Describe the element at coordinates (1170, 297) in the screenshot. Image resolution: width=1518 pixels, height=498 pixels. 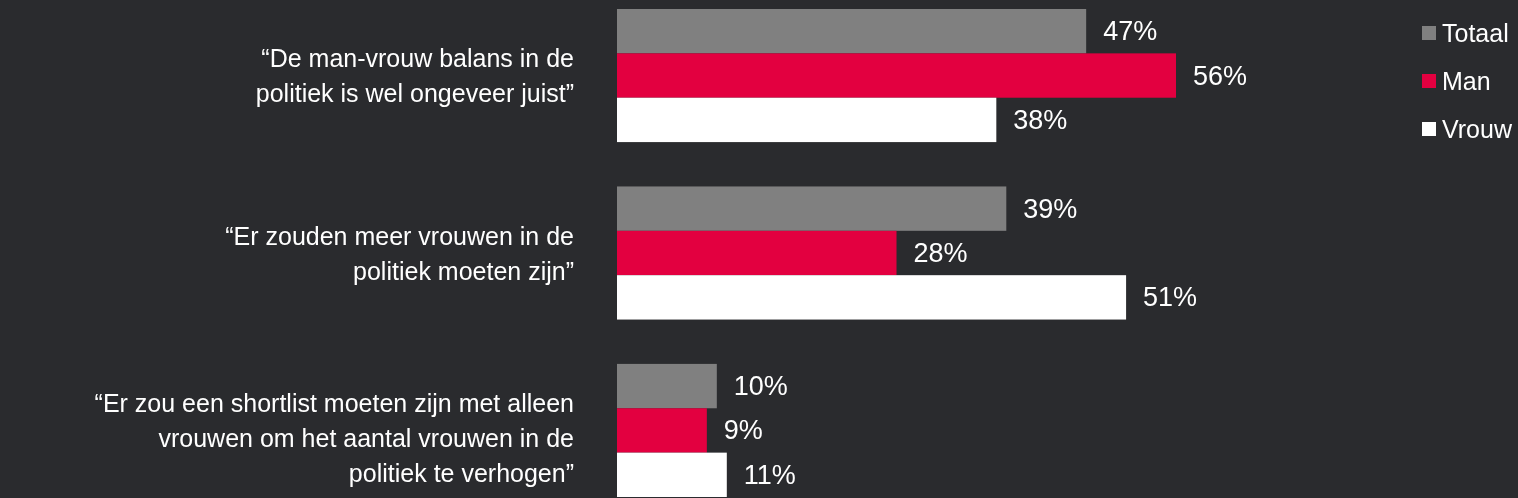
I see `data-label: 51%` at that location.